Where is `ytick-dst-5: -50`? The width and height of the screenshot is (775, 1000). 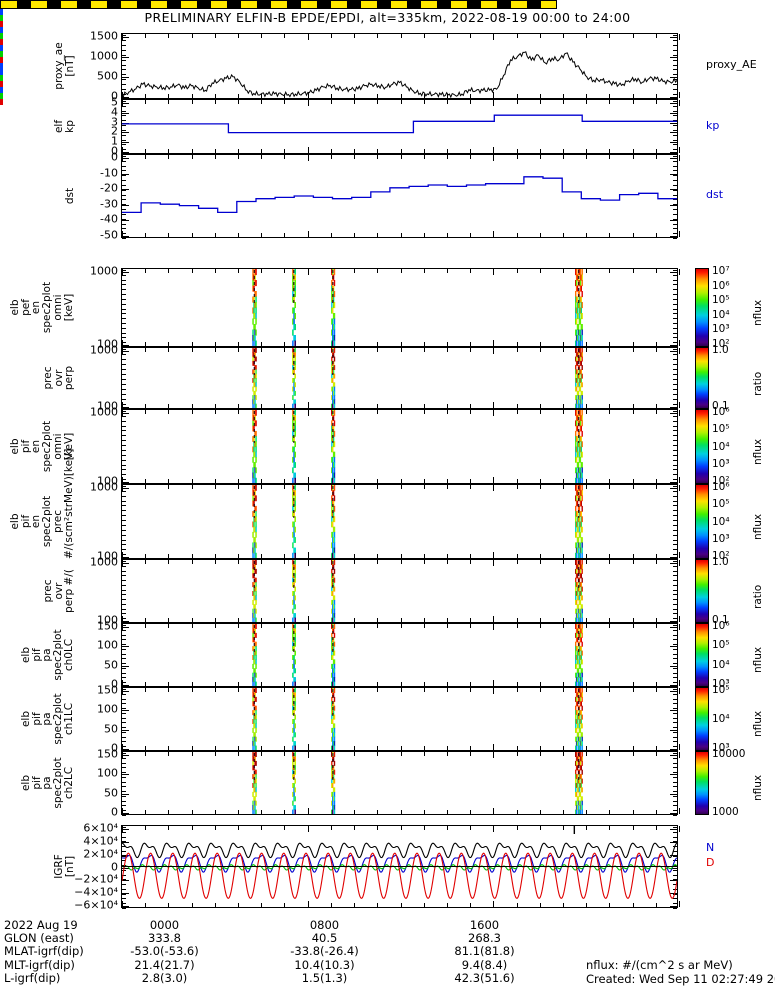 ytick-dst-5: -50 is located at coordinates (109, 235).